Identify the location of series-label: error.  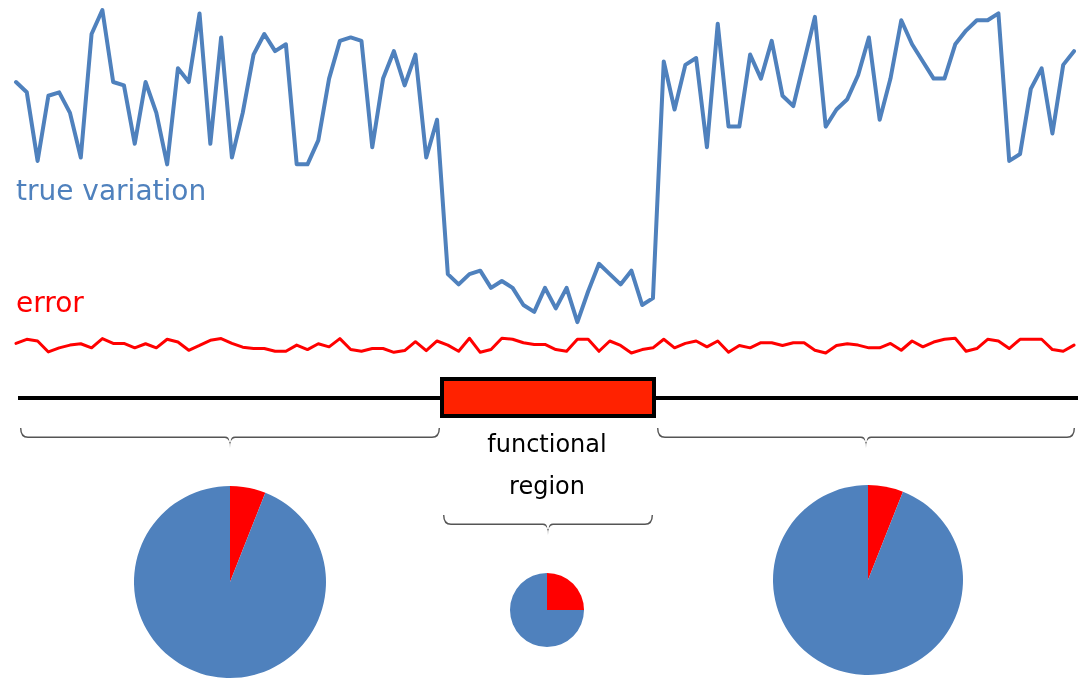
(50, 302).